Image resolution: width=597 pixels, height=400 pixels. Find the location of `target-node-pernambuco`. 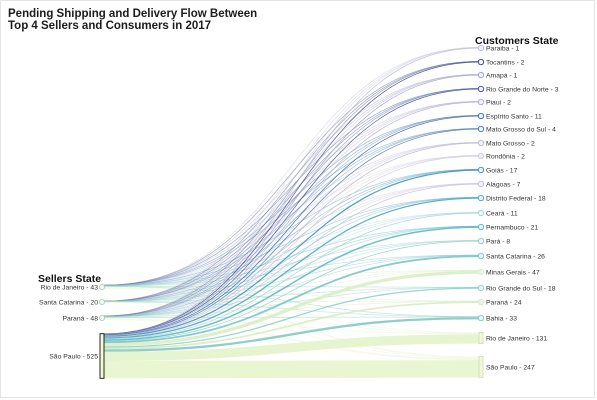

target-node-pernambuco is located at coordinates (481, 227).